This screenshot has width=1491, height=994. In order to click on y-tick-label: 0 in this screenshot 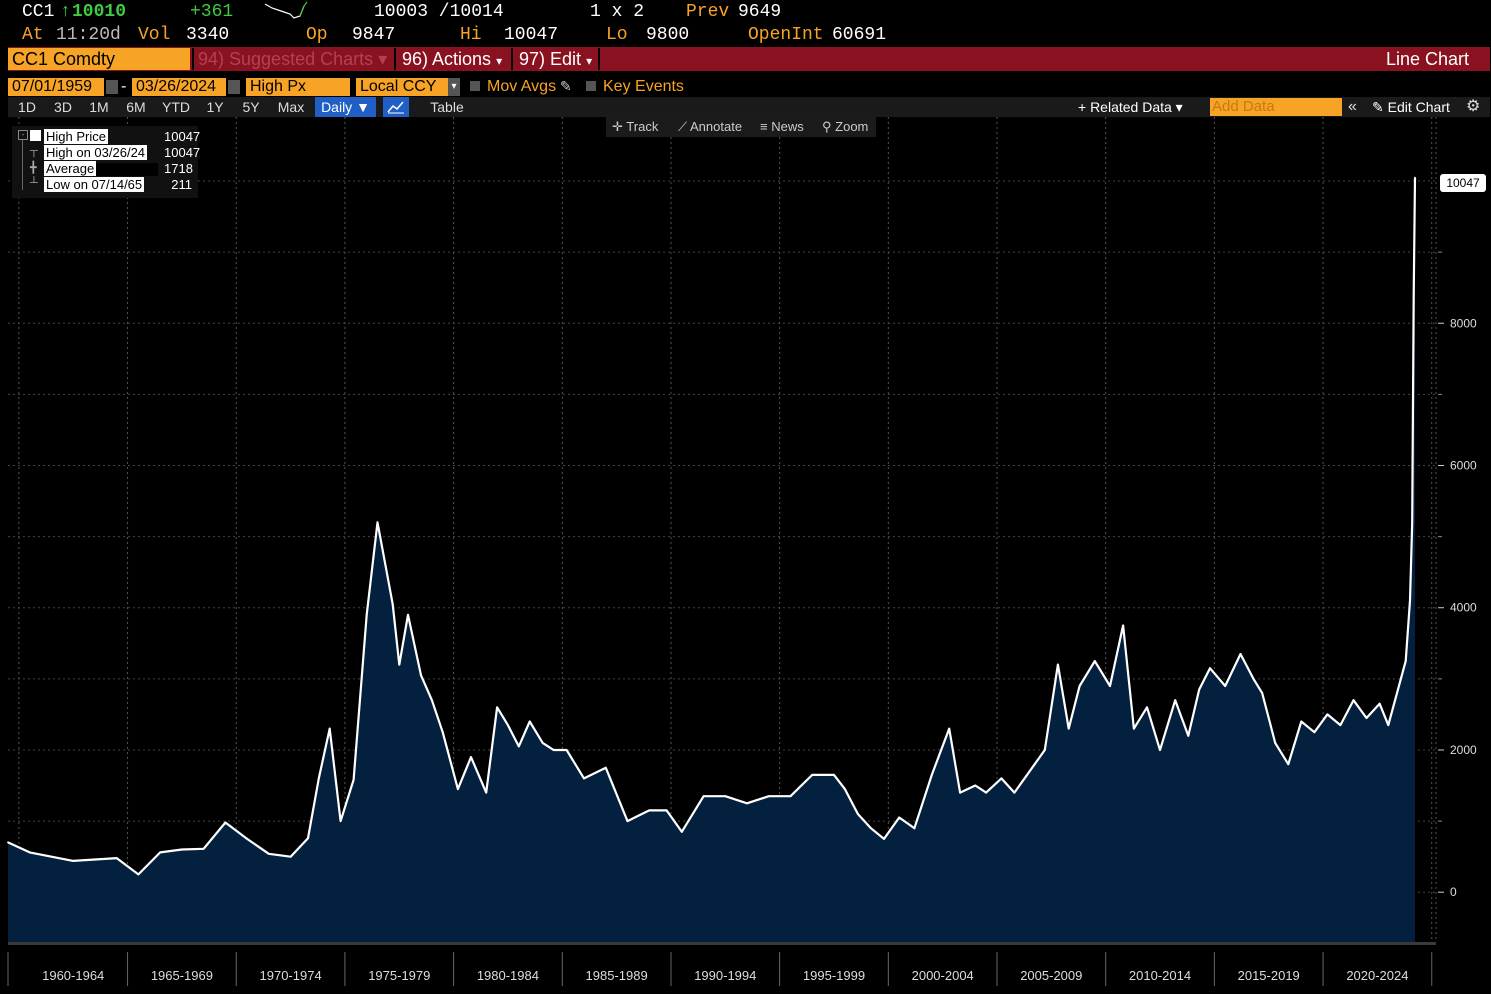, I will do `click(1453, 892)`.